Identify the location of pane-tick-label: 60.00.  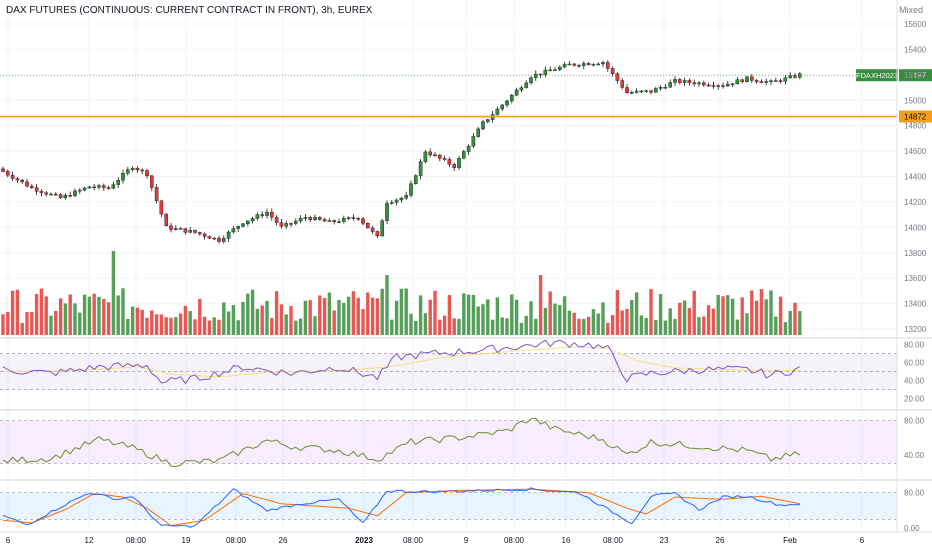
(914, 363).